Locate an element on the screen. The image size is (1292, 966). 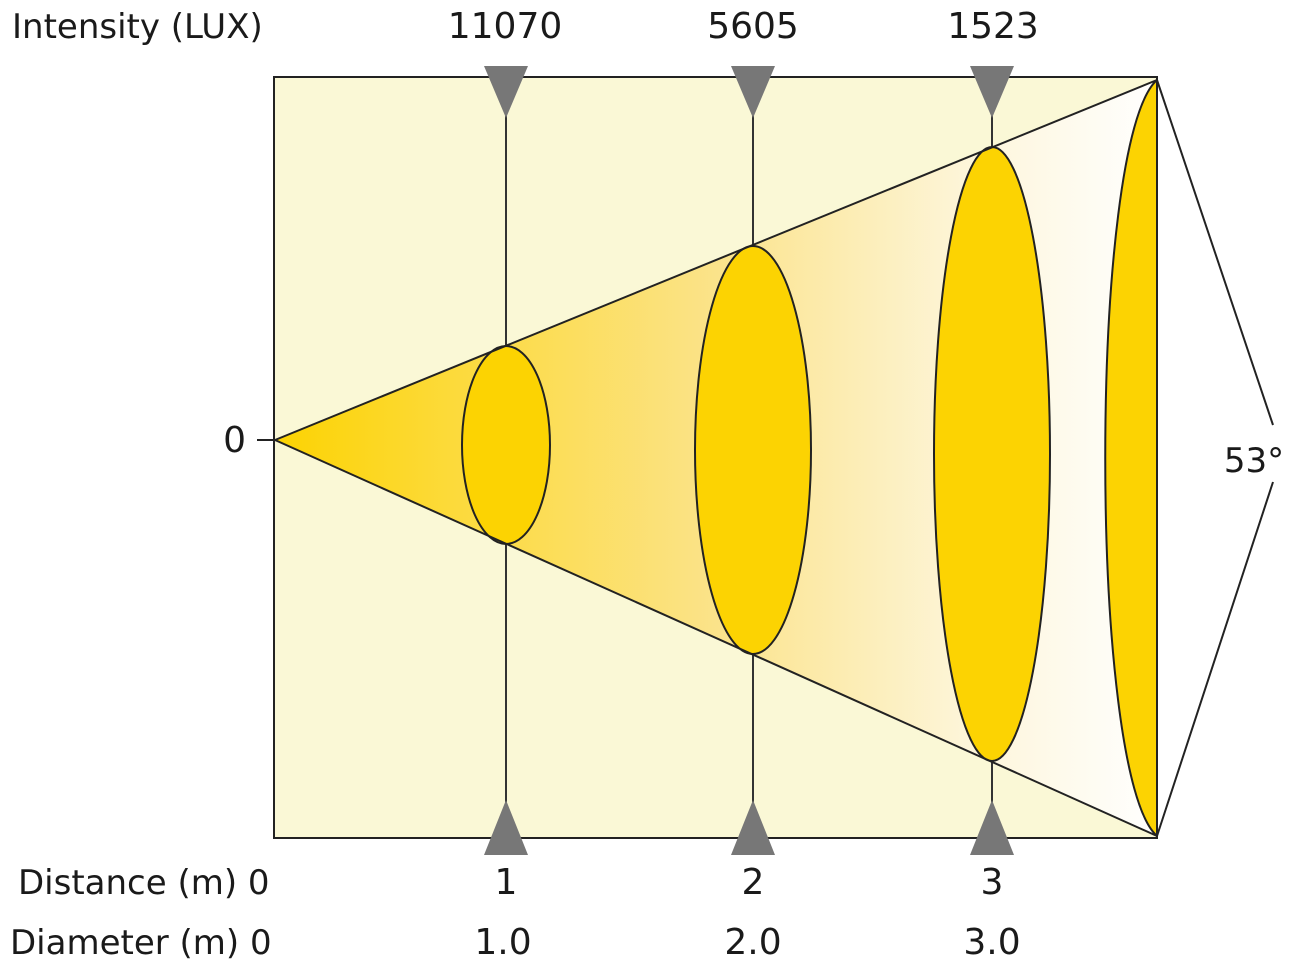
beam-angle-label: 53° is located at coordinates (1254, 461).